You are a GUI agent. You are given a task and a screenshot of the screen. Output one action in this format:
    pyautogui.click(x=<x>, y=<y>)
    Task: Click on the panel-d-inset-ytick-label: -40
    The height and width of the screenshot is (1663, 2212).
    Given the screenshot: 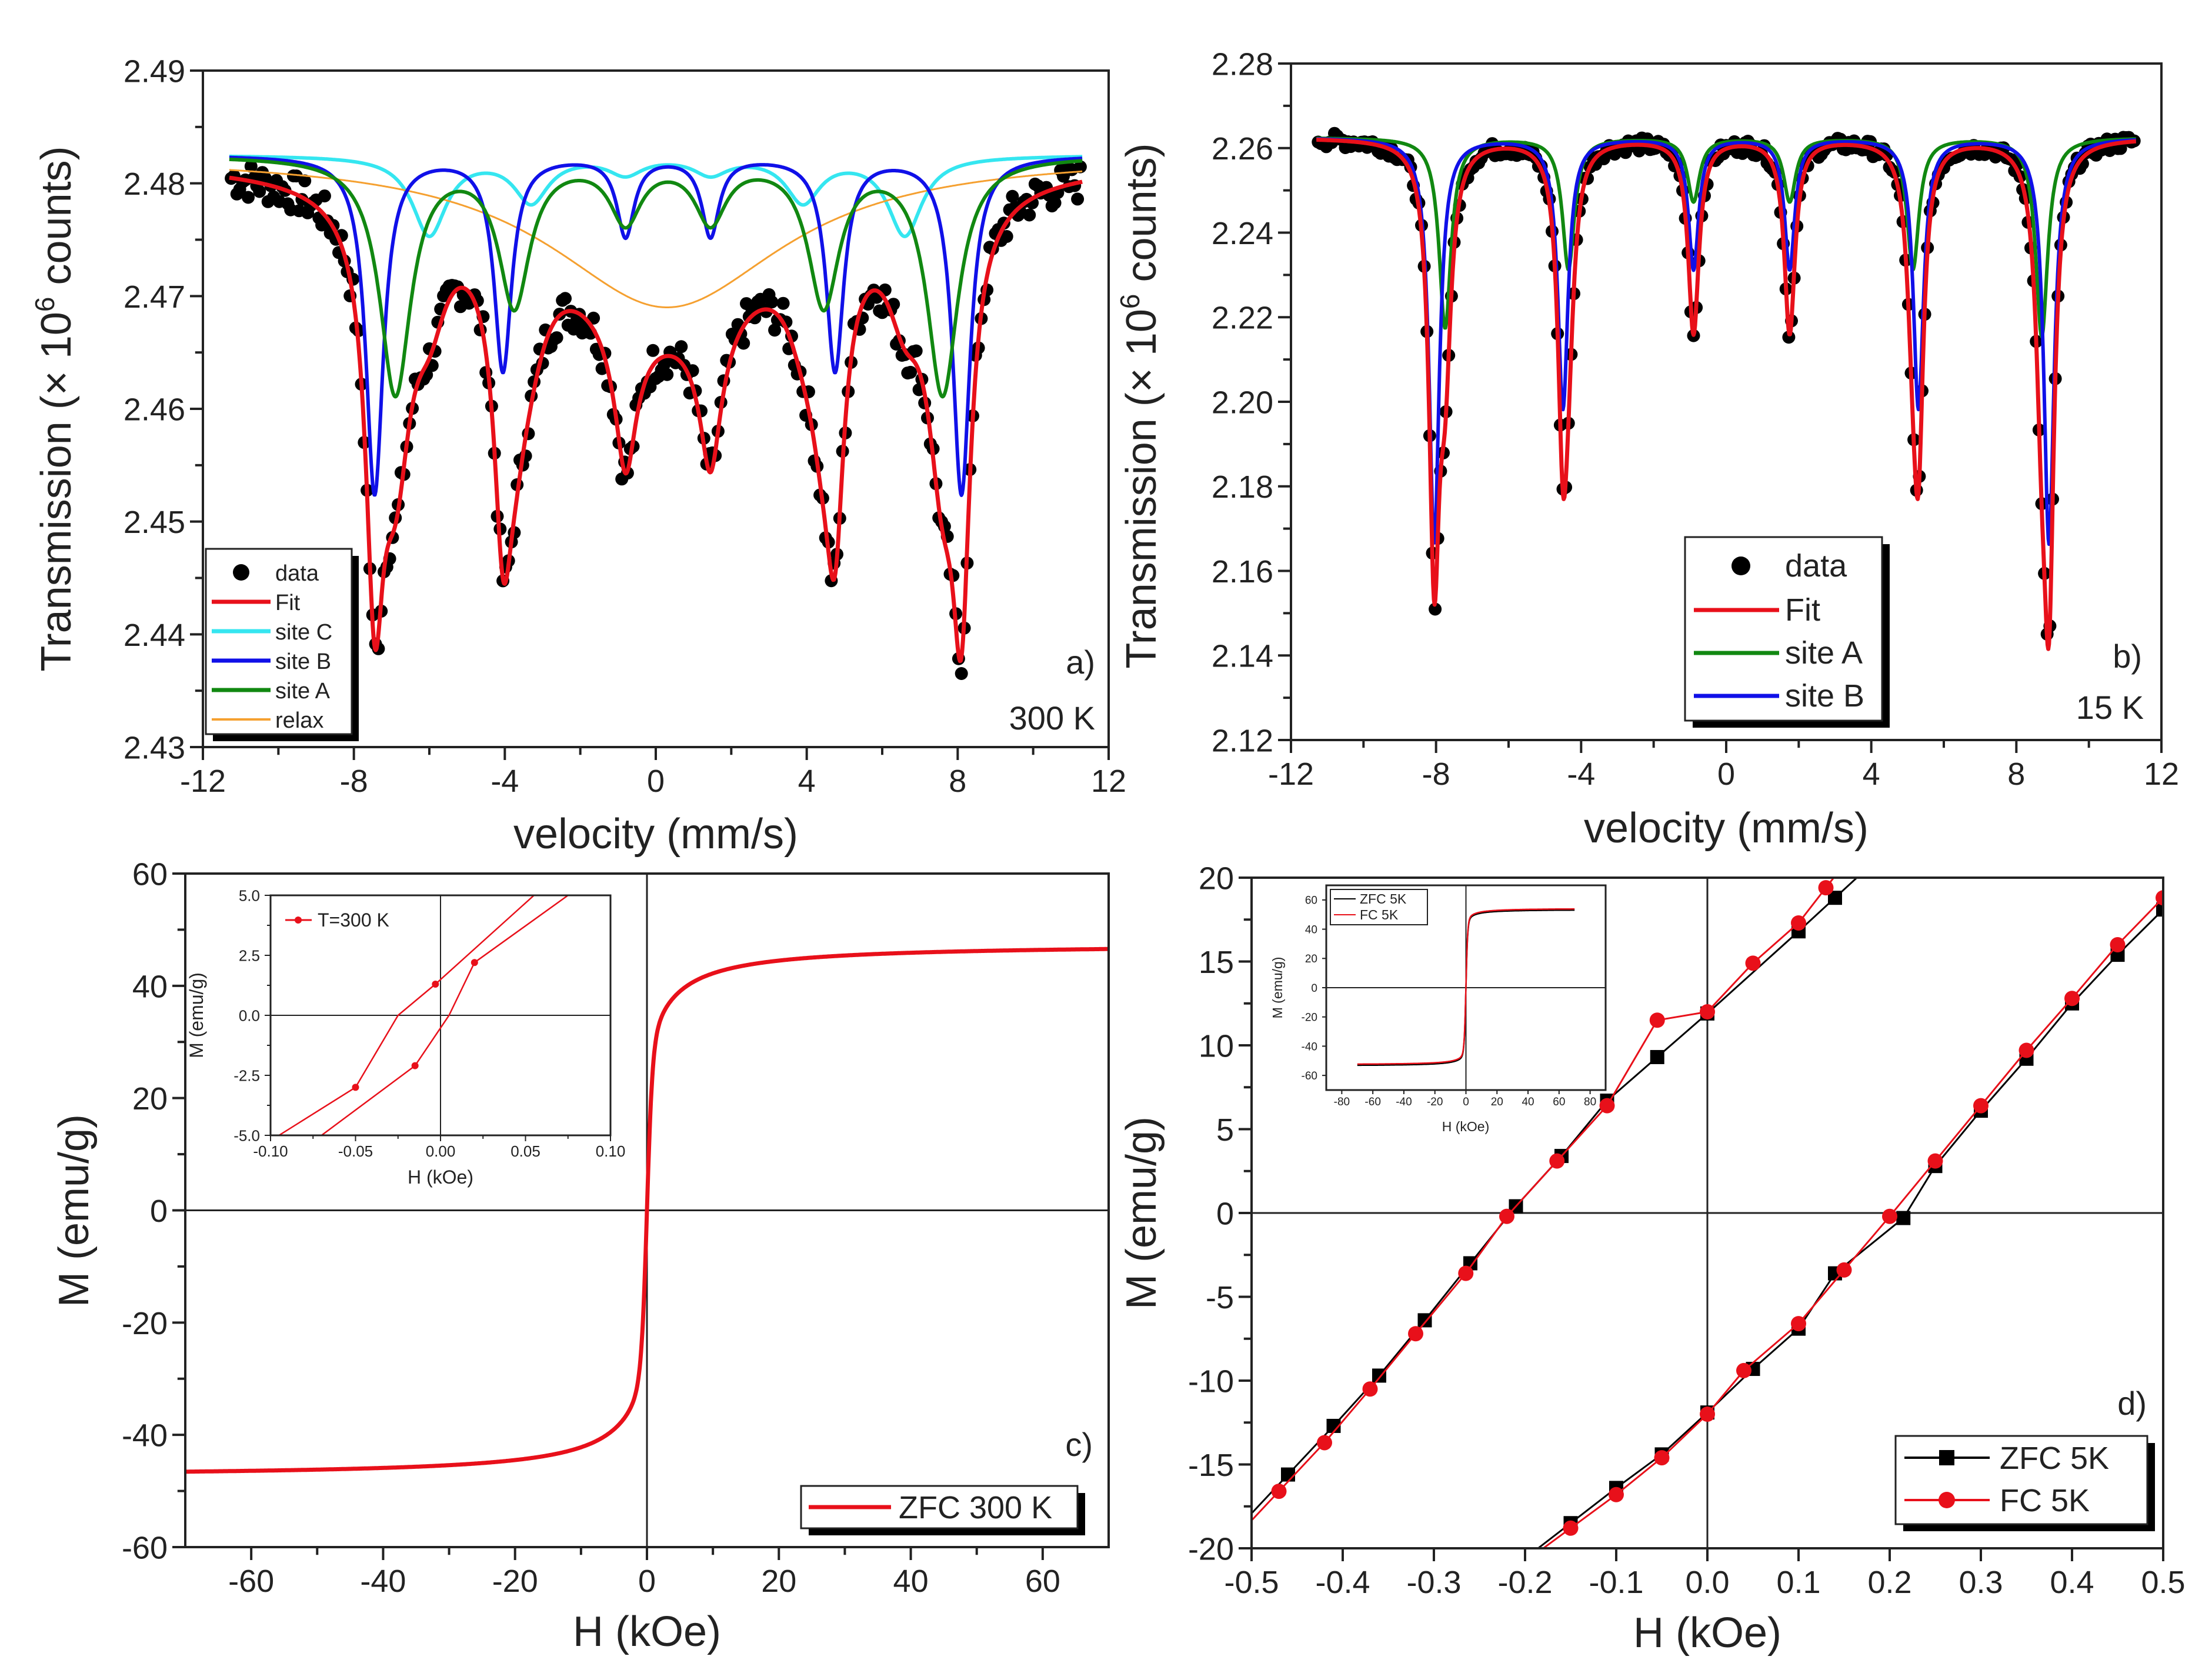 What is the action you would take?
    pyautogui.click(x=1309, y=1047)
    